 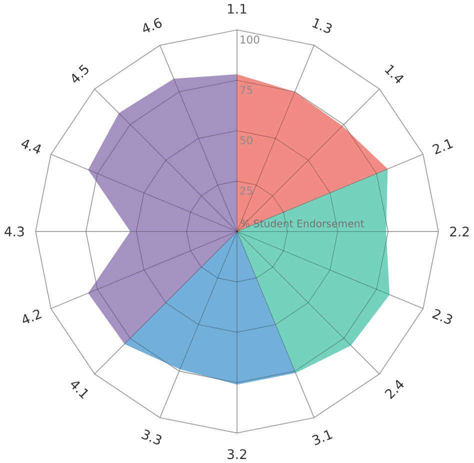 What do you see at coordinates (80, 73) in the screenshot?
I see `spoke-label: 4.5` at bounding box center [80, 73].